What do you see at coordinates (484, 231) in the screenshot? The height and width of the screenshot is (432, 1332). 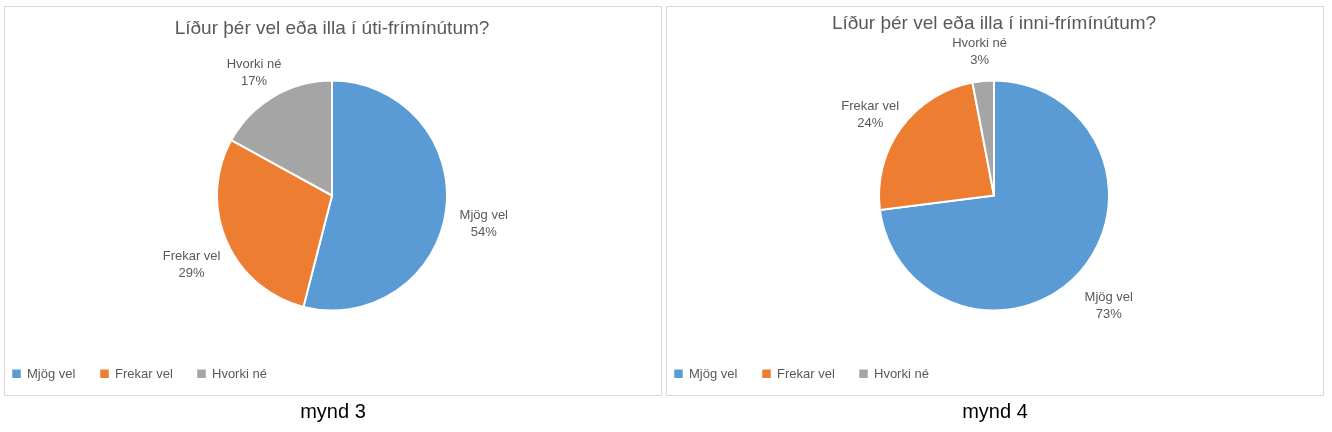 I see `data-label: 54%` at bounding box center [484, 231].